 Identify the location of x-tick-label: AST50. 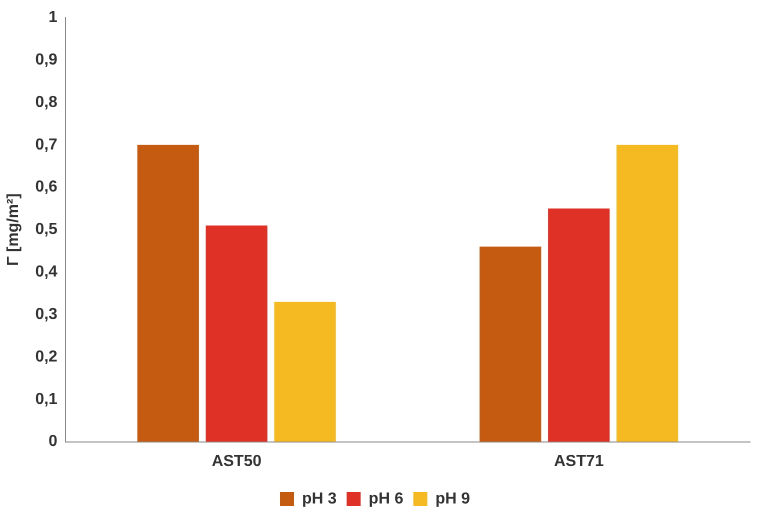
(237, 461).